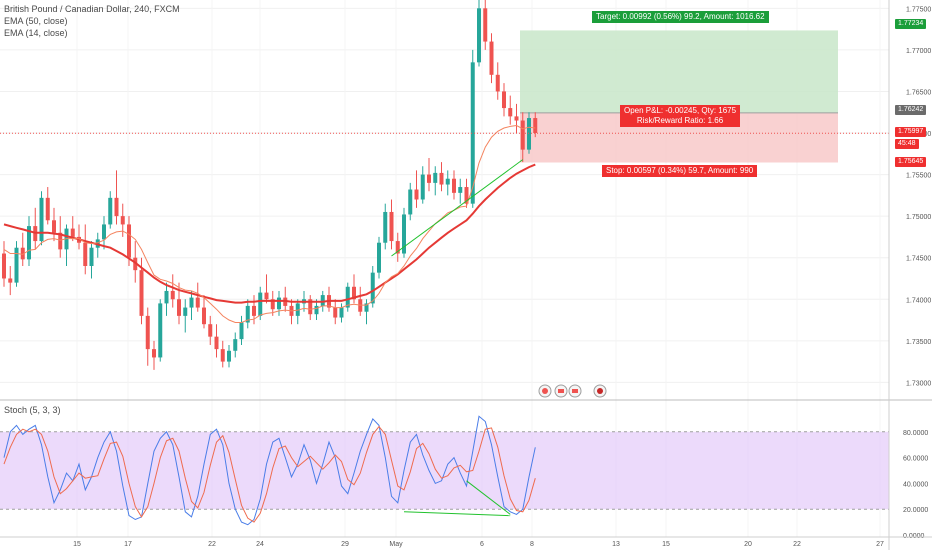 The width and height of the screenshot is (932, 550). Describe the element at coordinates (36, 33) in the screenshot. I see `ema14-legend: EMA (14, close)` at that location.